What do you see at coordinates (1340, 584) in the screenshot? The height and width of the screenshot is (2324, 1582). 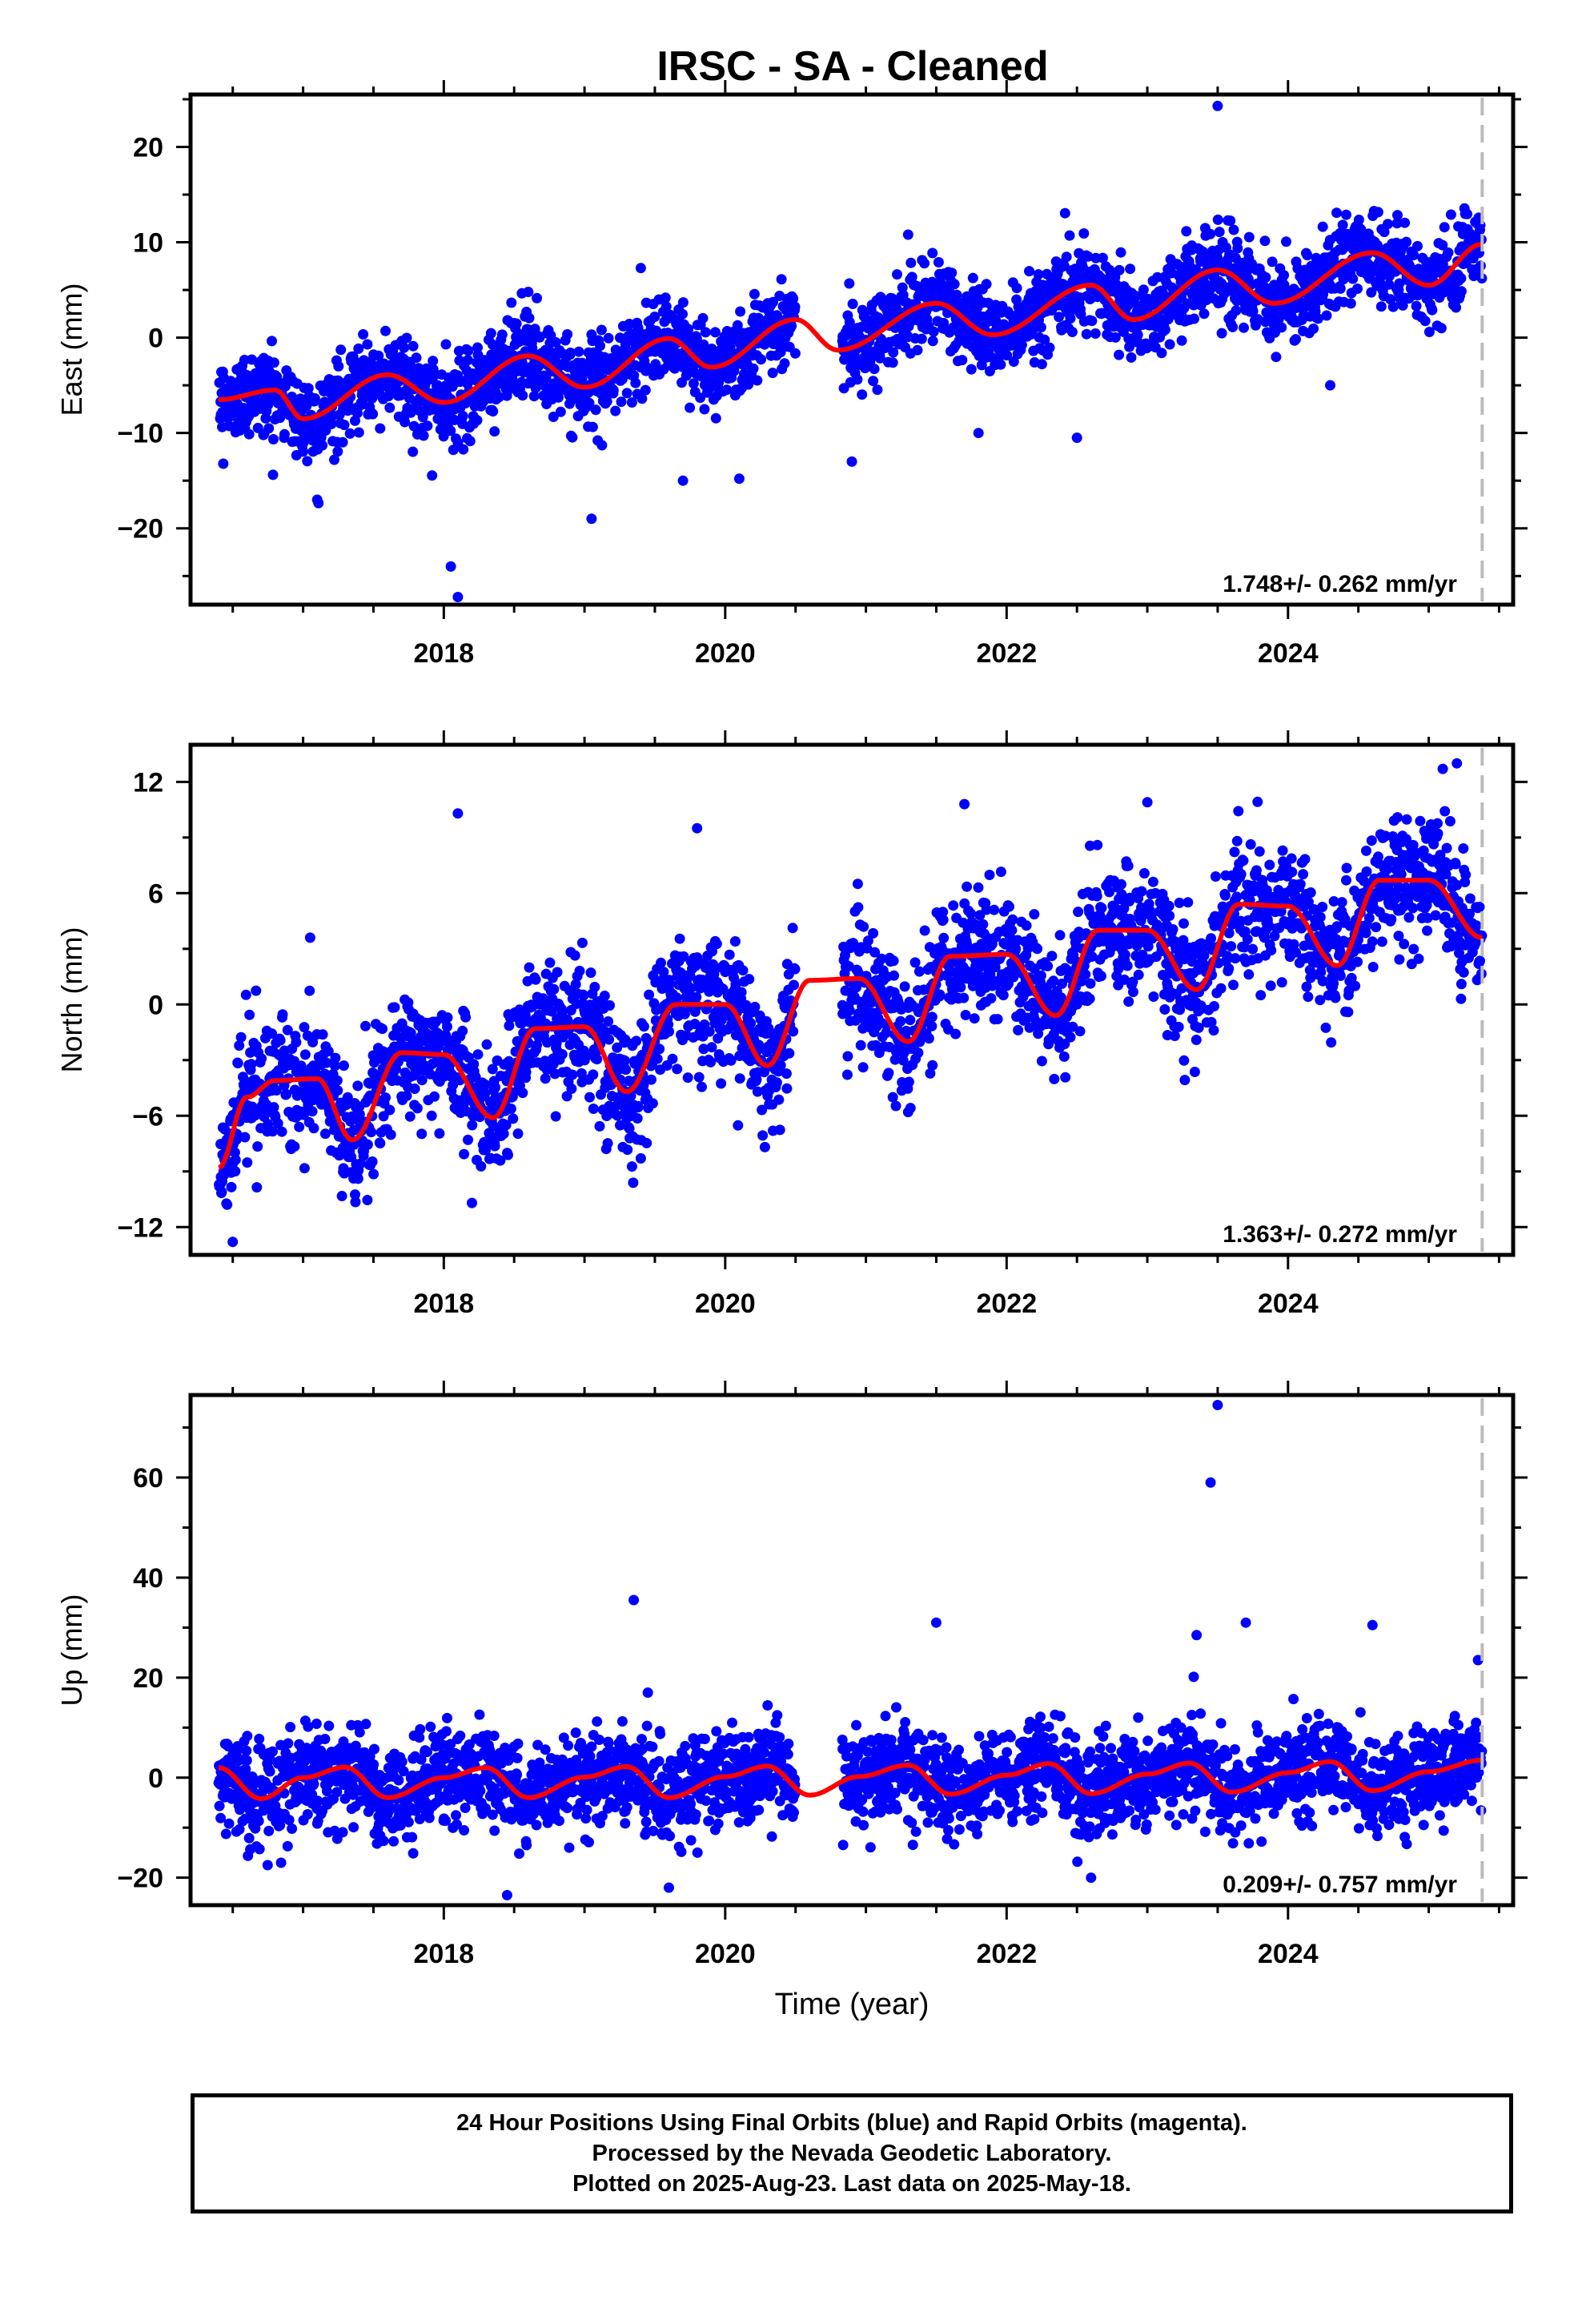 I see `rate-label: 1.748+/- 0.262 mm/yr` at bounding box center [1340, 584].